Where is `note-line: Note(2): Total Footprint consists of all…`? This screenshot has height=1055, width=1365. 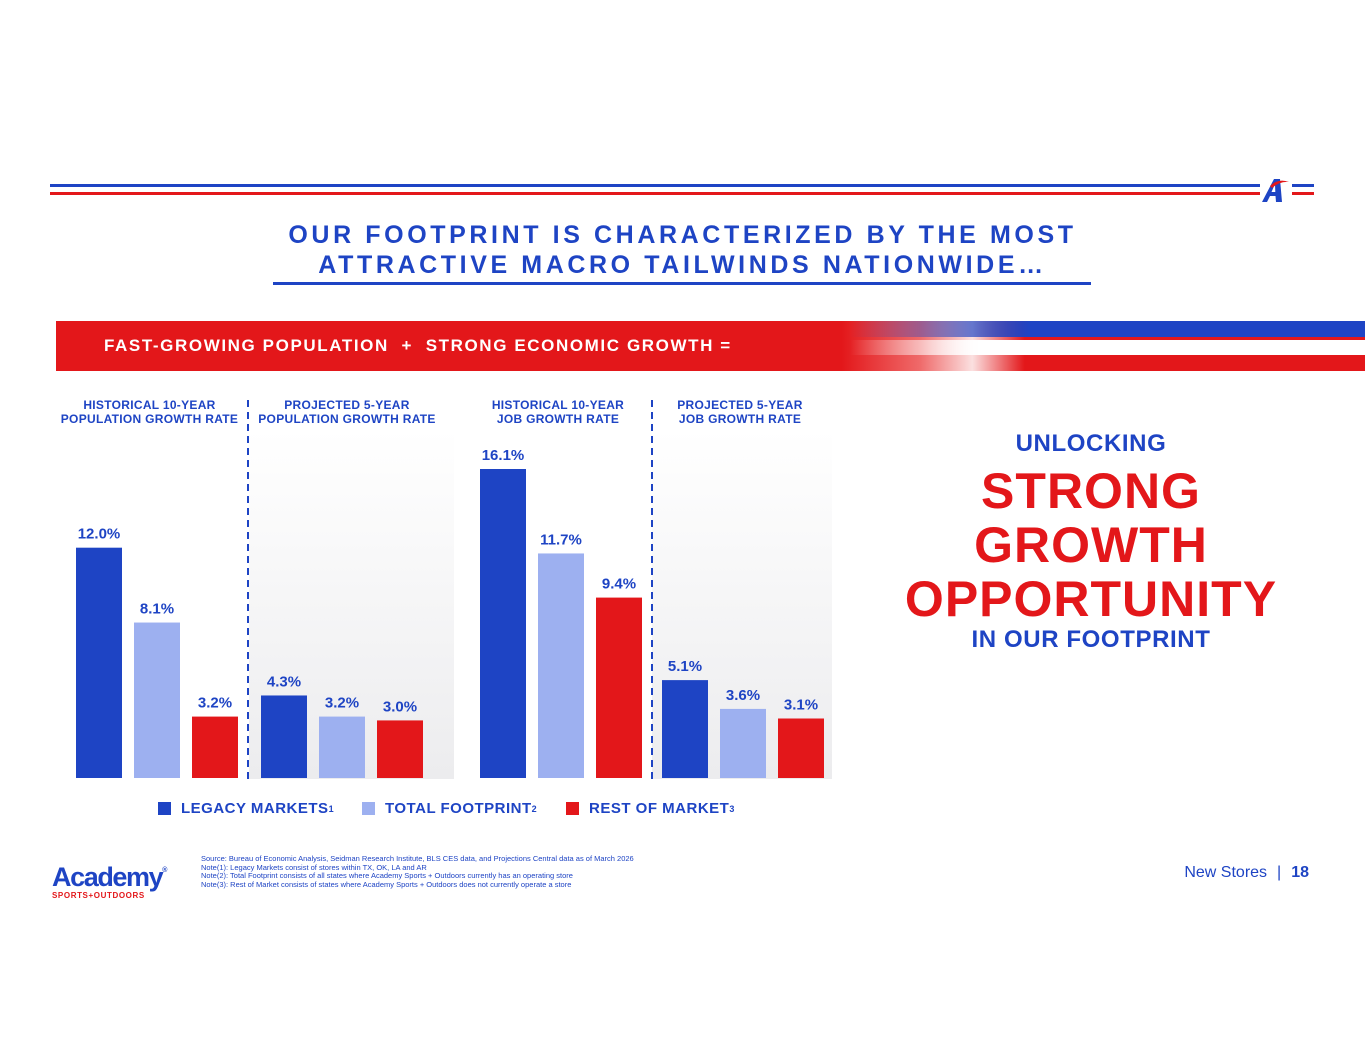 note-line: Note(2): Total Footprint consists of all… is located at coordinates (387, 876).